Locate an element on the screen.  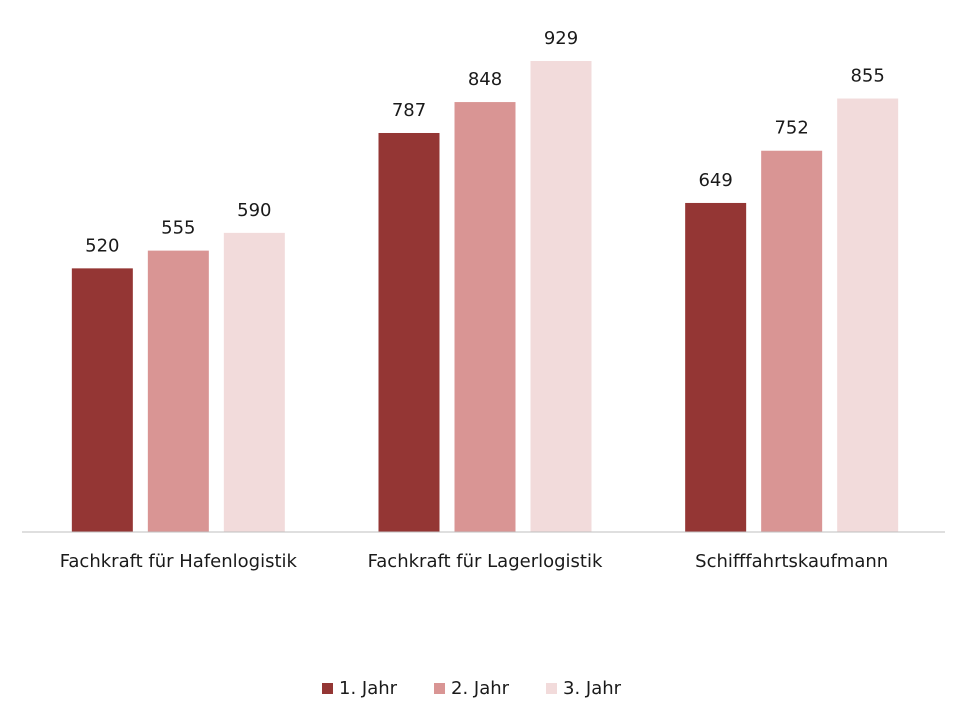
data-label: 787 is located at coordinates (409, 110).